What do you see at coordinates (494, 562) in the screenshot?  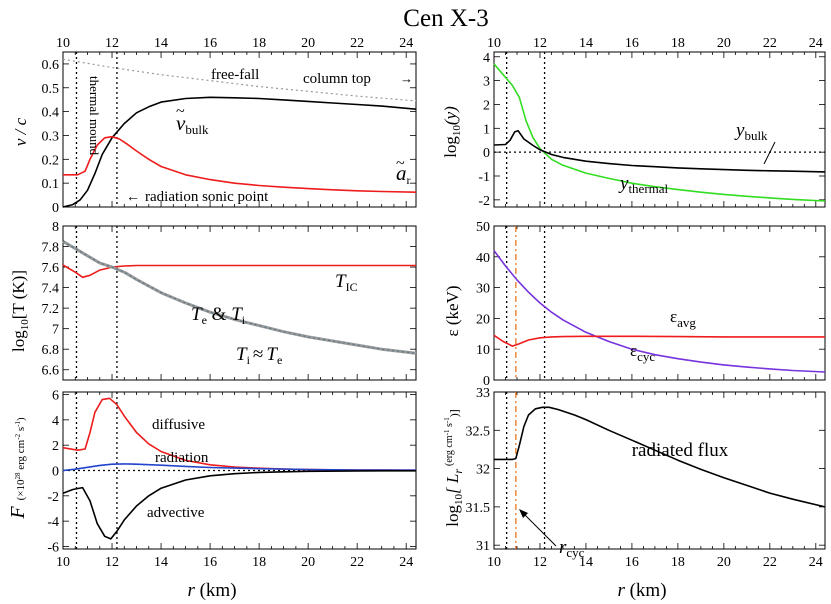 I see `luminosity-xtick-label: 10` at bounding box center [494, 562].